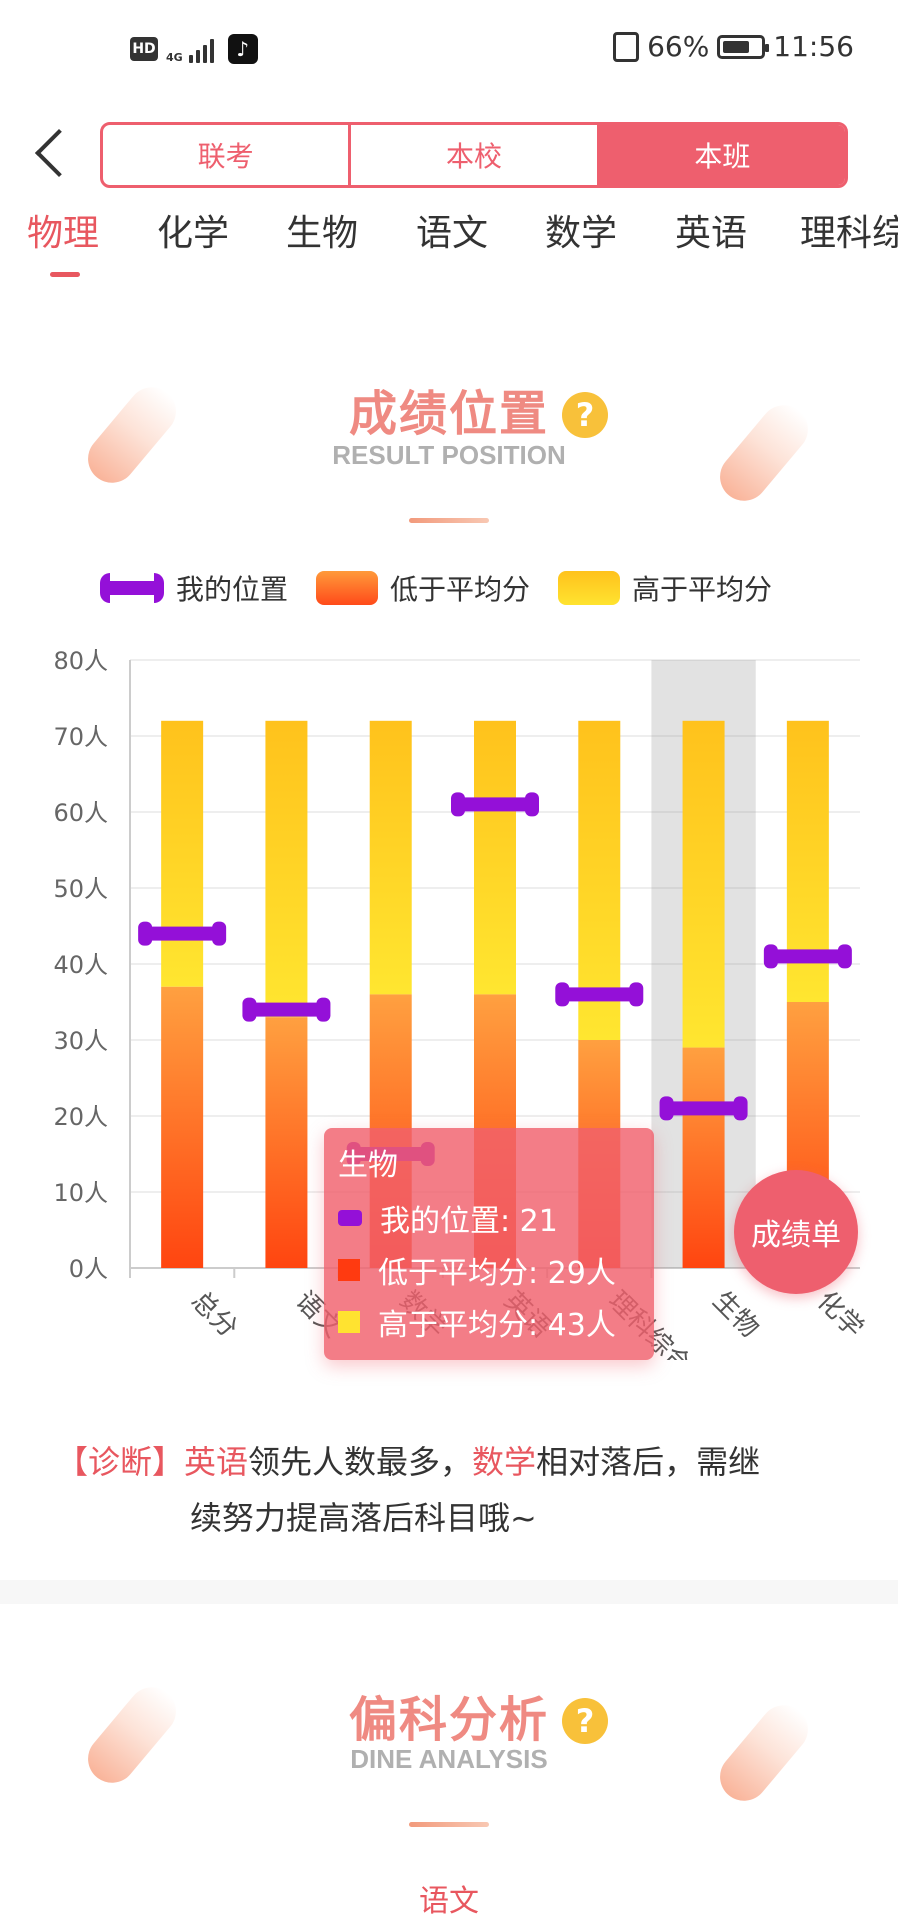 This screenshot has height=1920, width=898. Describe the element at coordinates (449, 1759) in the screenshot. I see `section-subtitle: DINE ANALYSIS` at that location.